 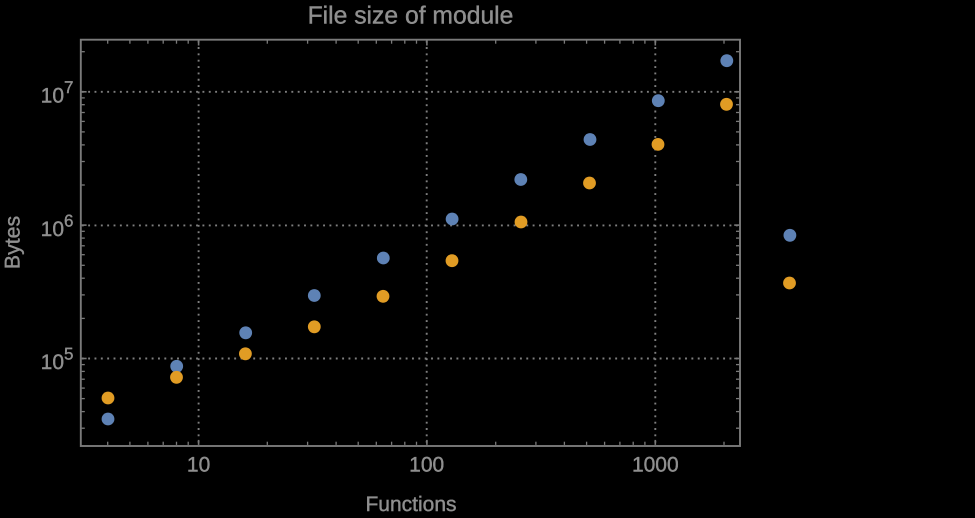 I want to click on svg-text: 1000, so click(x=655, y=465).